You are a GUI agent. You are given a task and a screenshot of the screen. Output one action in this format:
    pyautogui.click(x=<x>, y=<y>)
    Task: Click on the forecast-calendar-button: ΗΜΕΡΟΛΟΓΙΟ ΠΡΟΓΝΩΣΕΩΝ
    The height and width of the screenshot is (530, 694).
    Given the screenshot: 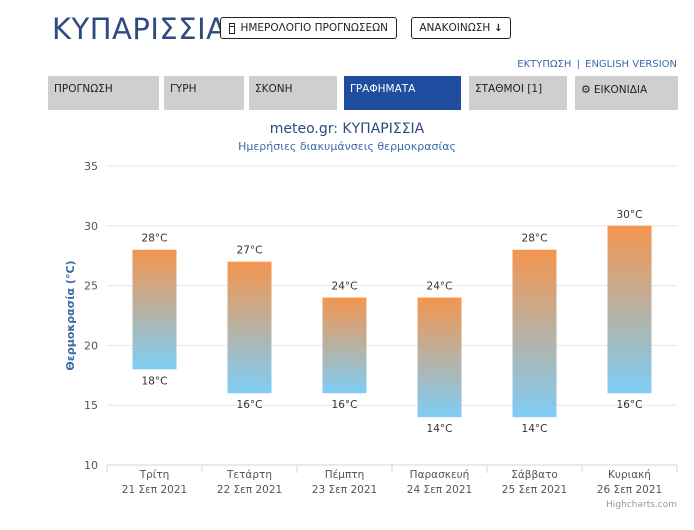 What is the action you would take?
    pyautogui.click(x=308, y=28)
    